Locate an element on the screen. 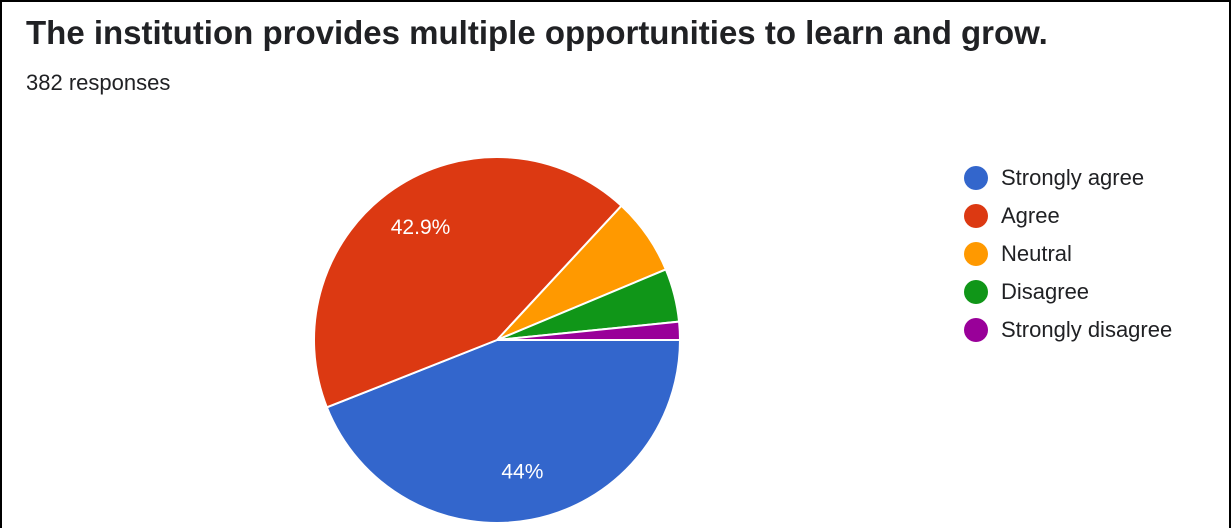 Image resolution: width=1231 pixels, height=528 pixels. legend-label-strongly-disagree: Strongly disagree is located at coordinates (1087, 329).